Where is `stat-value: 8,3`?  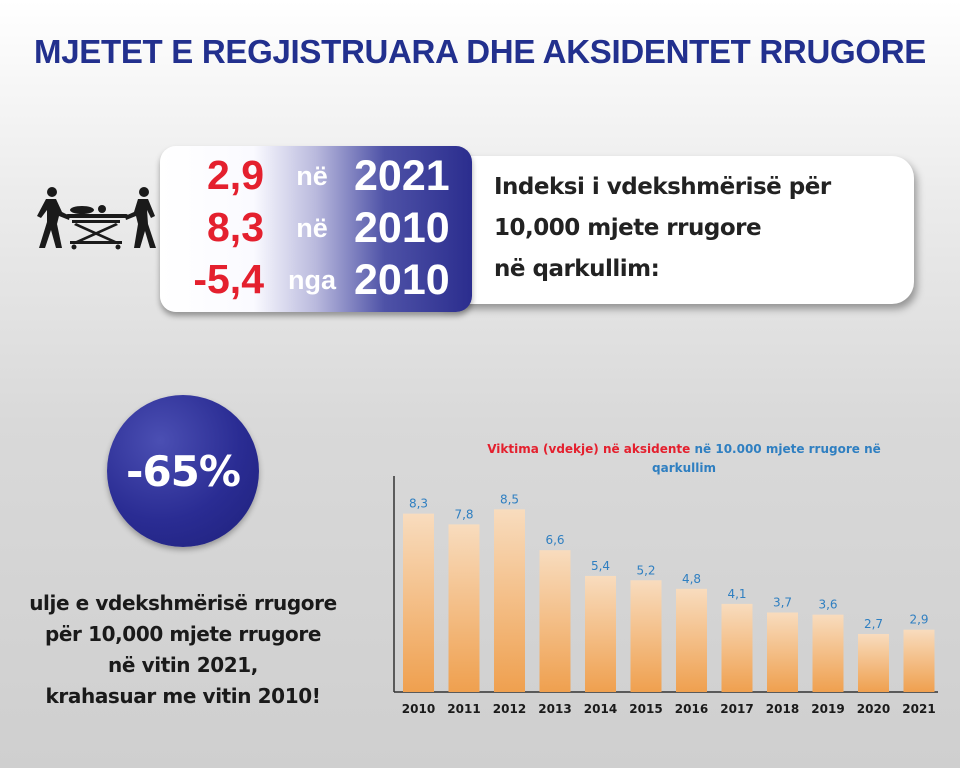 stat-value: 8,3 is located at coordinates (235, 227).